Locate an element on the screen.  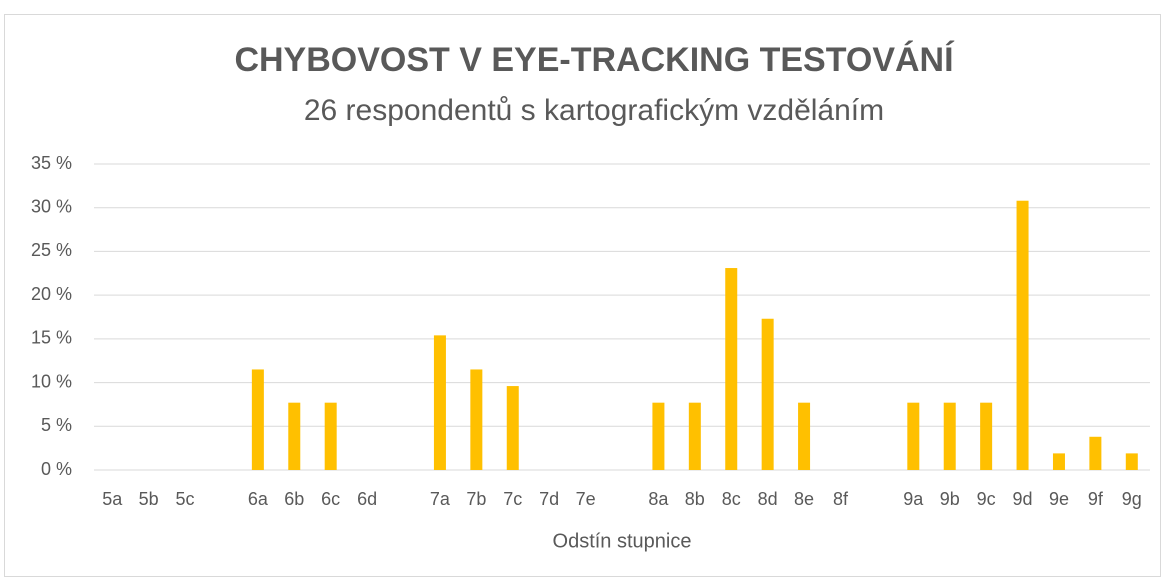
x-tick-label: 9e is located at coordinates (1059, 499).